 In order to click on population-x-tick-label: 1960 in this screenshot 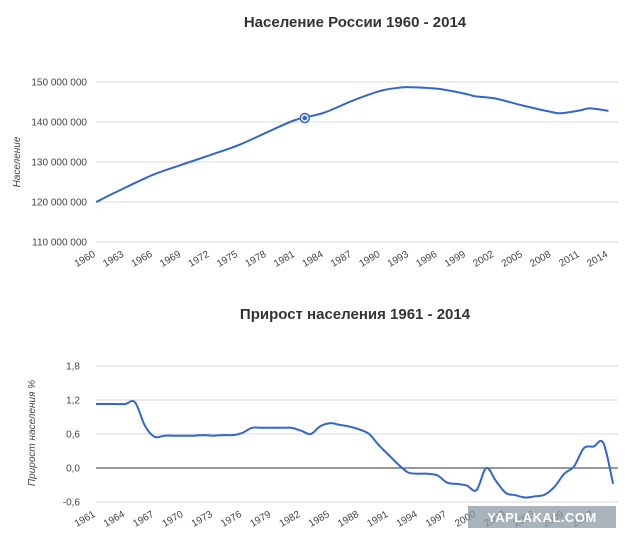, I will do `click(85, 259)`.